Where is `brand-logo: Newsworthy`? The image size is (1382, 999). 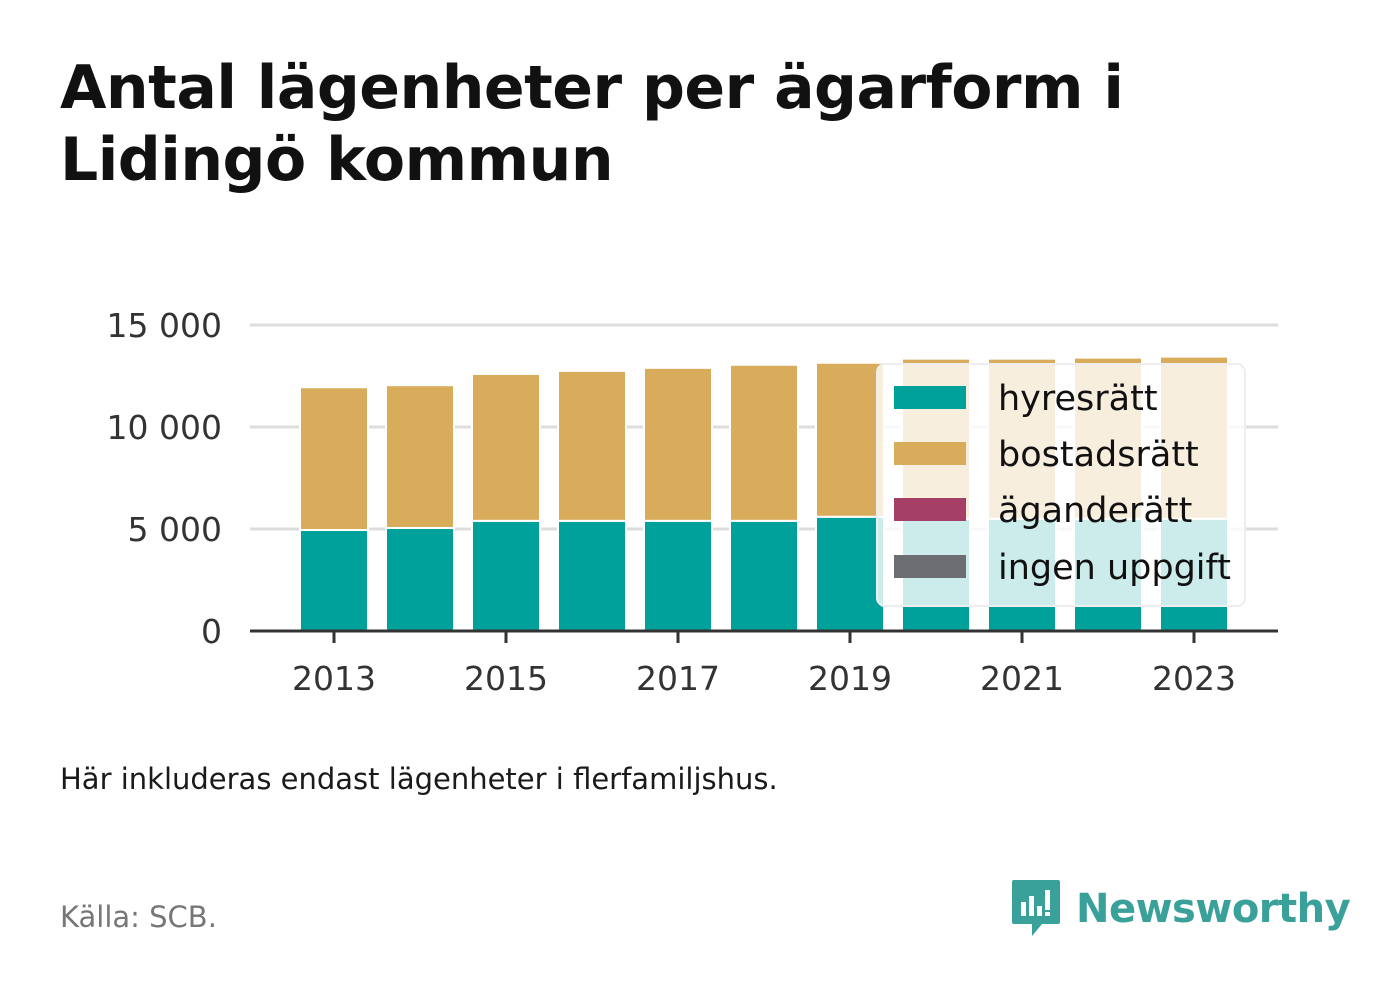
brand-logo: Newsworthy is located at coordinates (1180, 909).